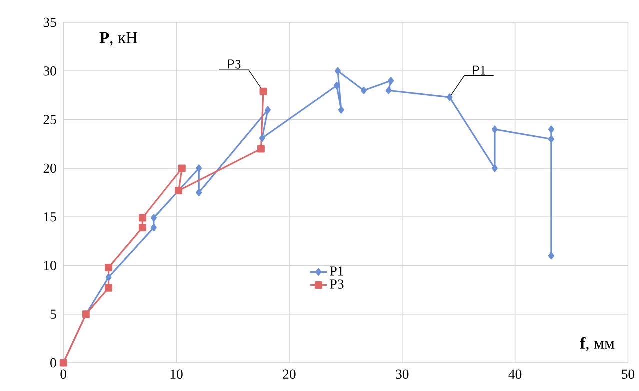 The width and height of the screenshot is (639, 391). I want to click on annotation: P1, so click(479, 70).